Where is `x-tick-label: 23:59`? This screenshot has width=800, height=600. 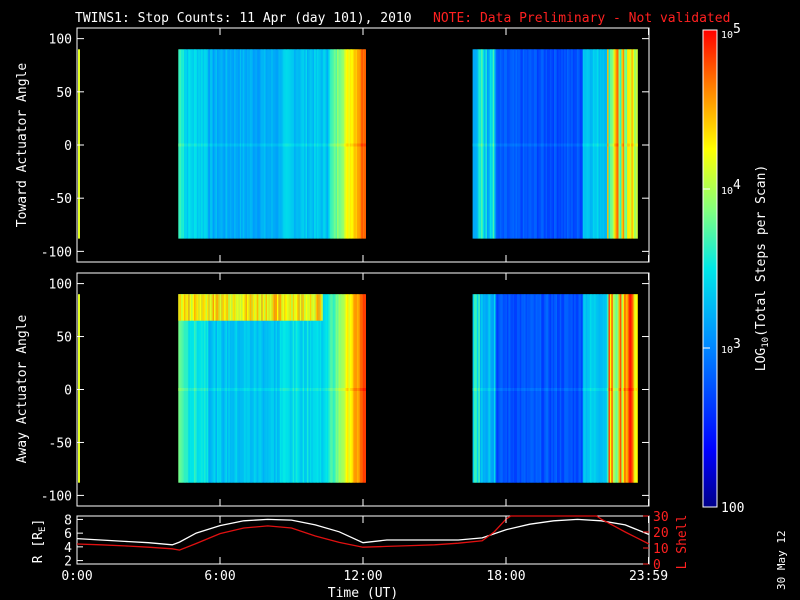 x-tick-label: 23:59 is located at coordinates (648, 576).